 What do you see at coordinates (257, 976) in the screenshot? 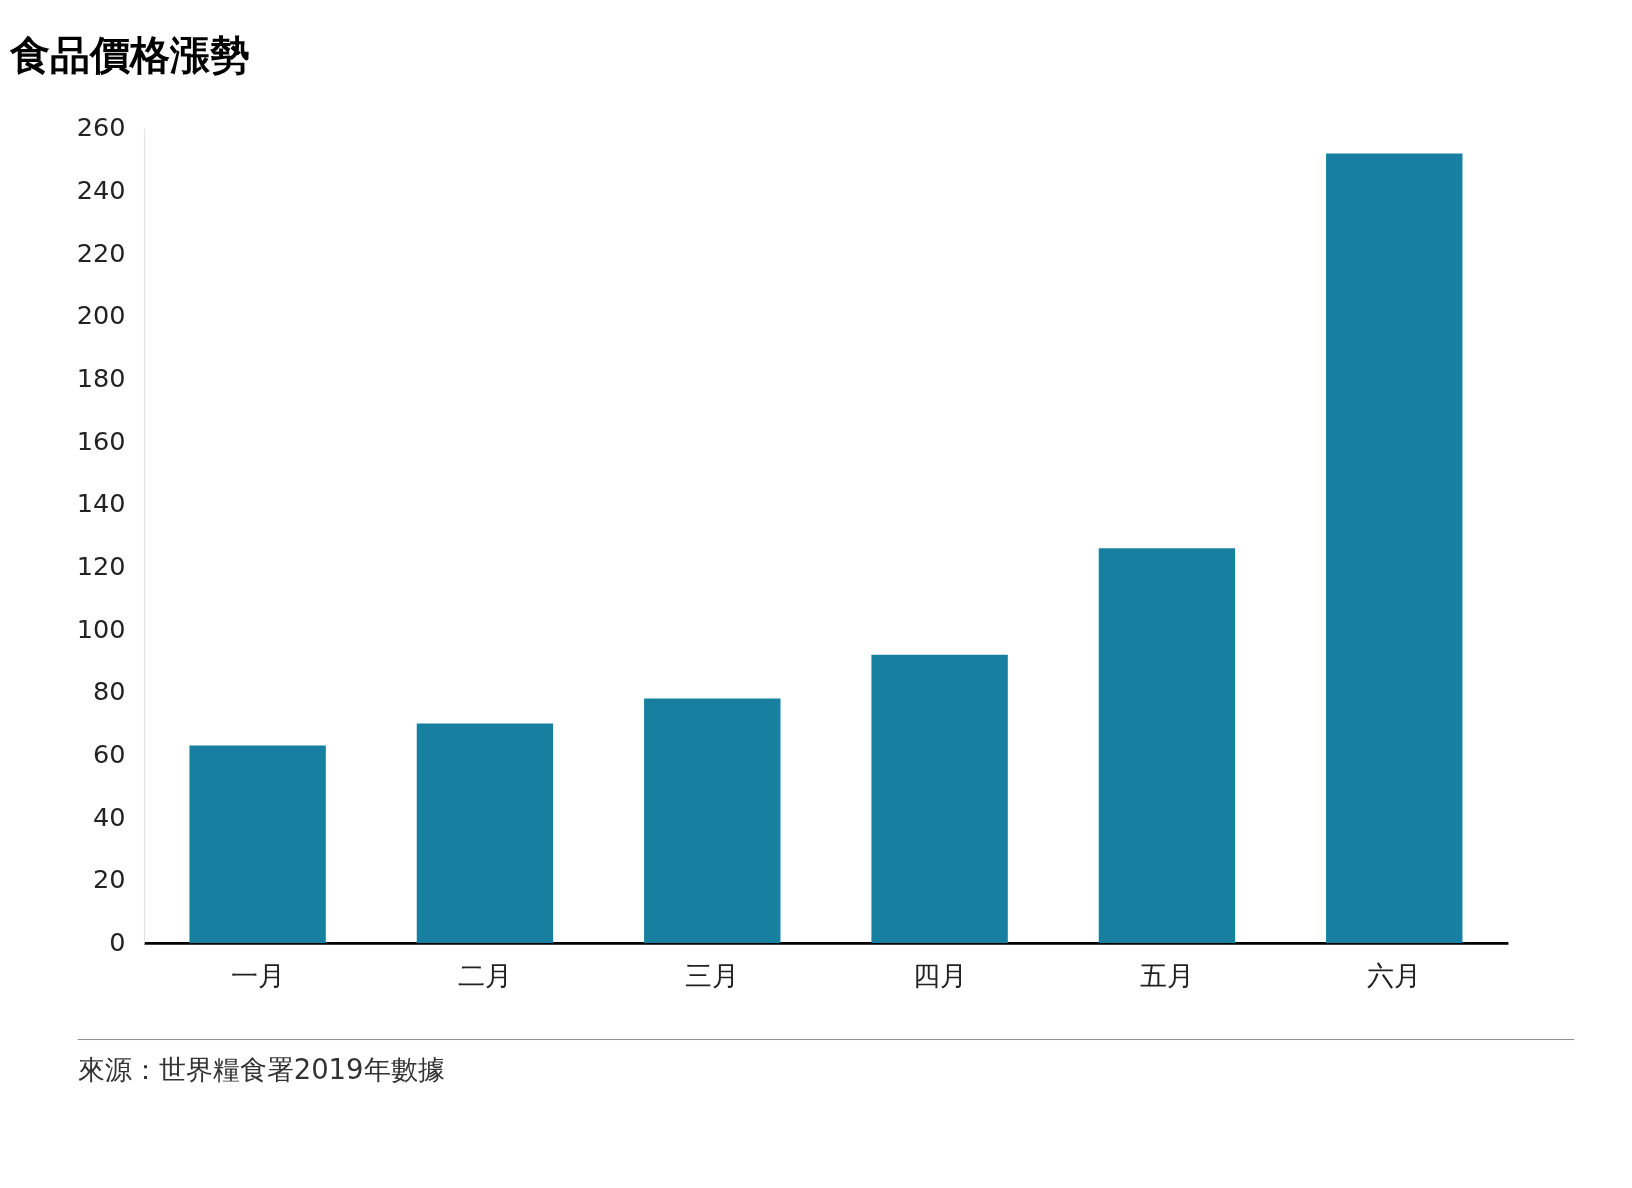
I see `x-tick-label: 一月` at bounding box center [257, 976].